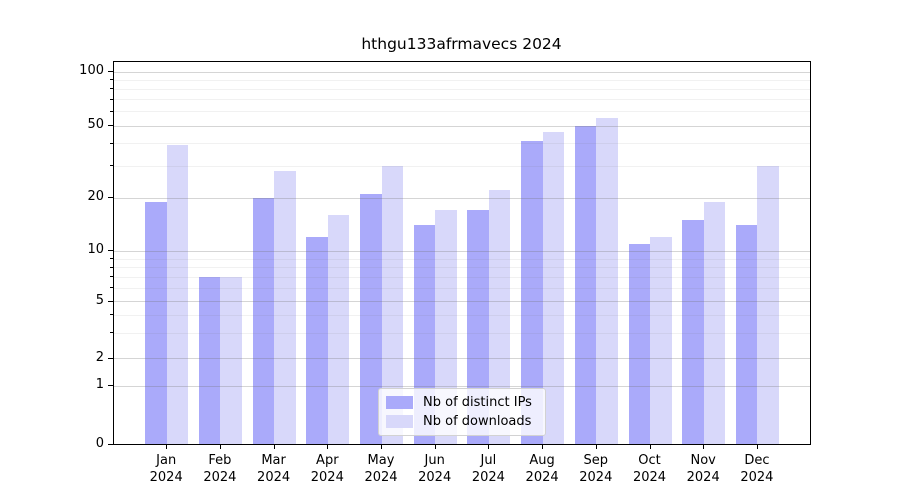 This screenshot has width=900, height=500. Describe the element at coordinates (220, 469) in the screenshot. I see `x-tick-label: Feb 2024` at that location.